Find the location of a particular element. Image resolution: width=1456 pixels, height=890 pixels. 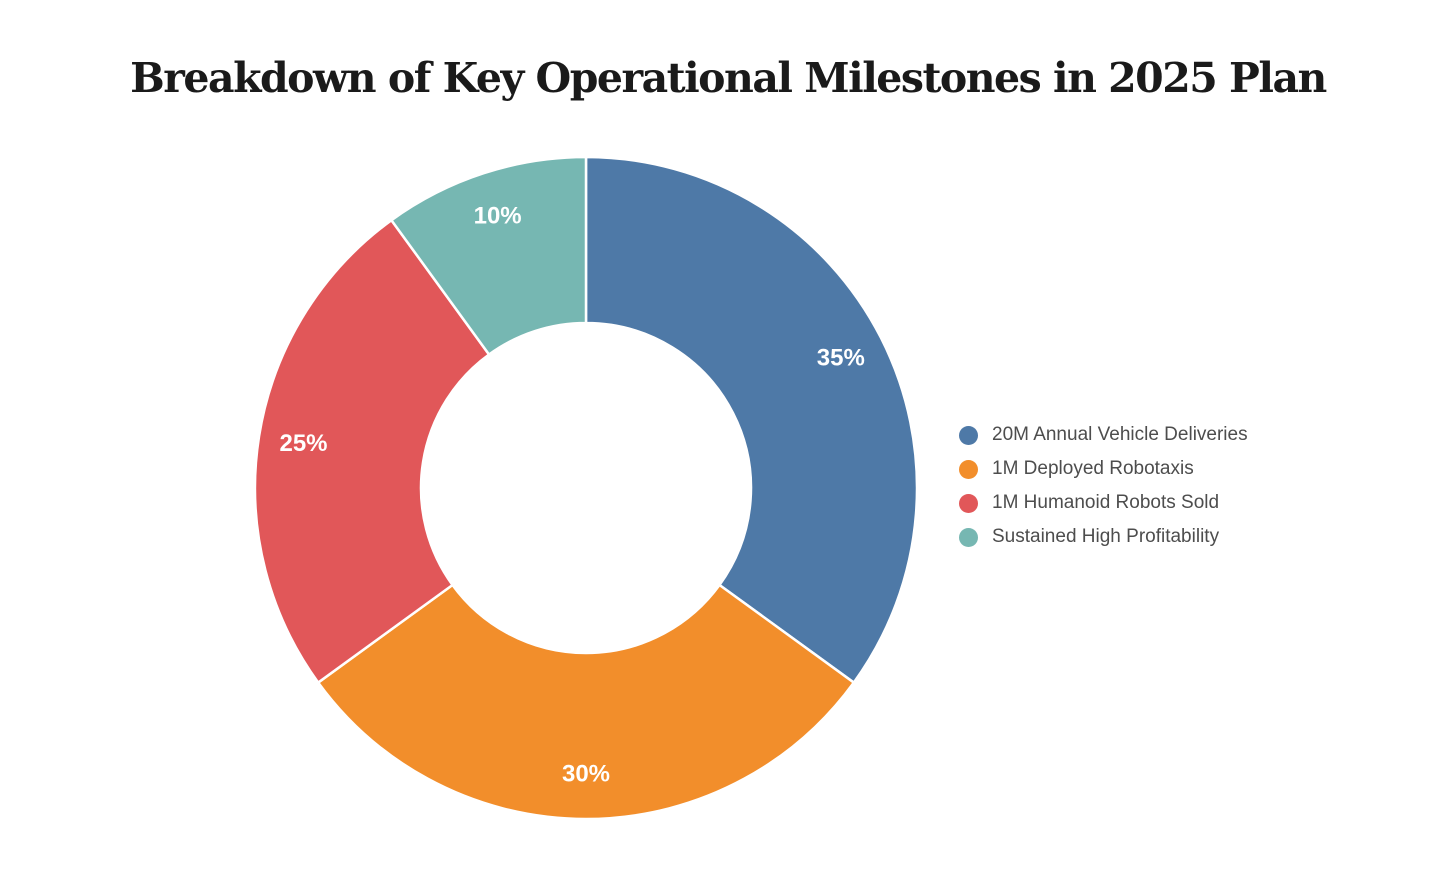

legend-label: Sustained High Profitability is located at coordinates (1106, 536).